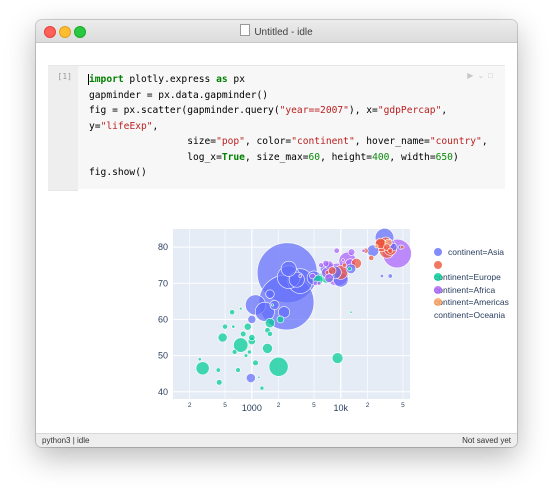 This screenshot has height=496, width=552. Describe the element at coordinates (403, 405) in the screenshot. I see `x-tick-label: 5` at that location.